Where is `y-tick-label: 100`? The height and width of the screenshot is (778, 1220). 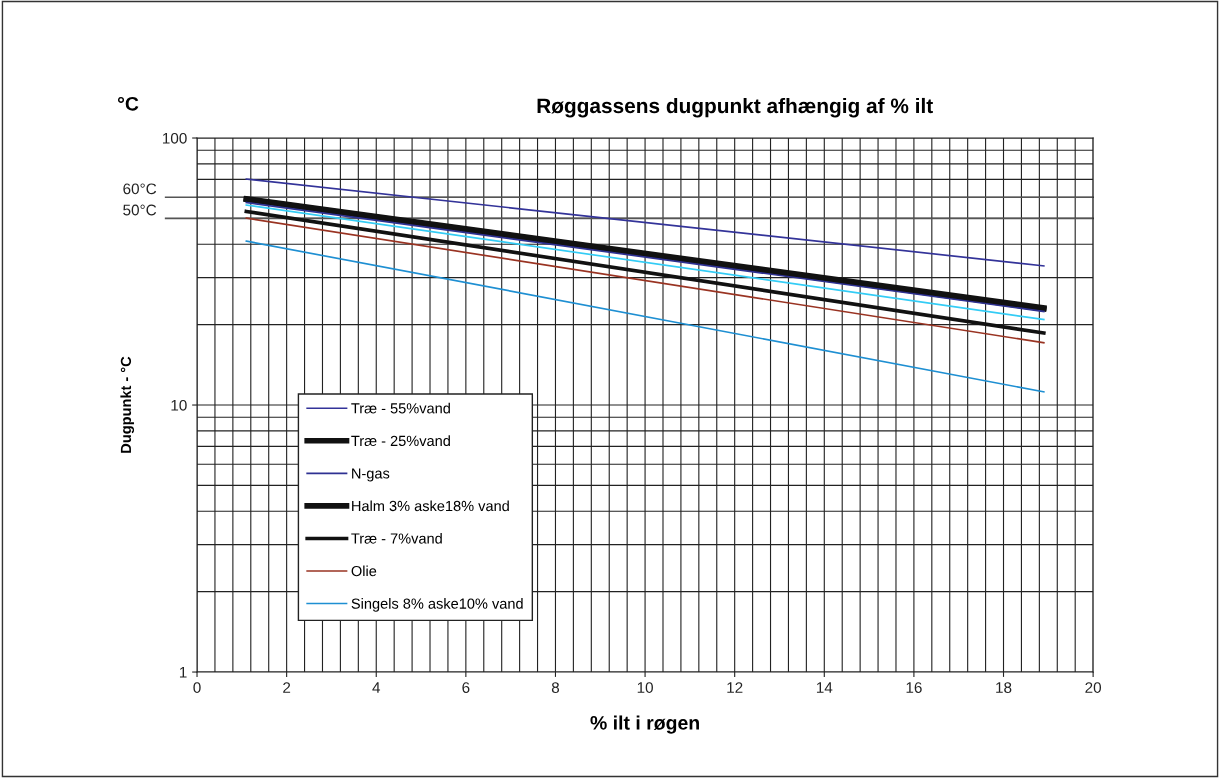
y-tick-label: 100 is located at coordinates (174, 138).